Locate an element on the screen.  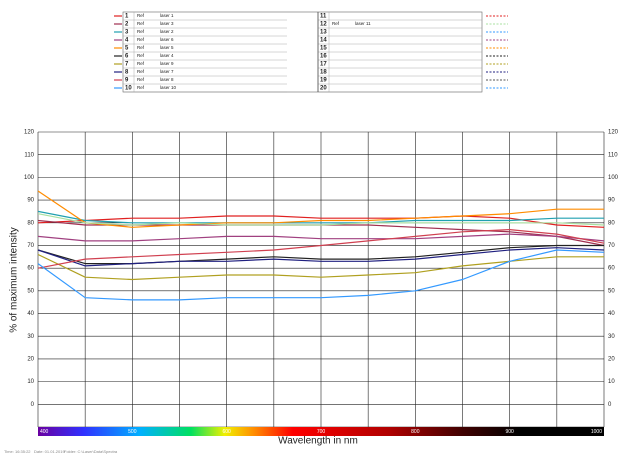
x-tick-label: 700 is located at coordinates (321, 432).